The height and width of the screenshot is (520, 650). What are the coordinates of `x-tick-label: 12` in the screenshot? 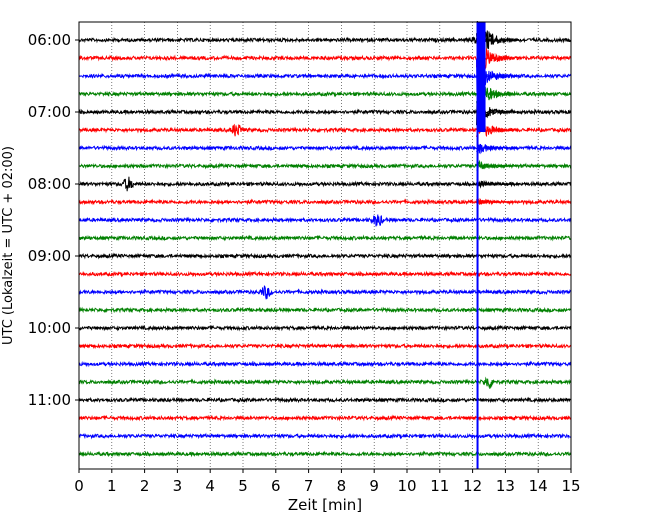 It's located at (472, 486).